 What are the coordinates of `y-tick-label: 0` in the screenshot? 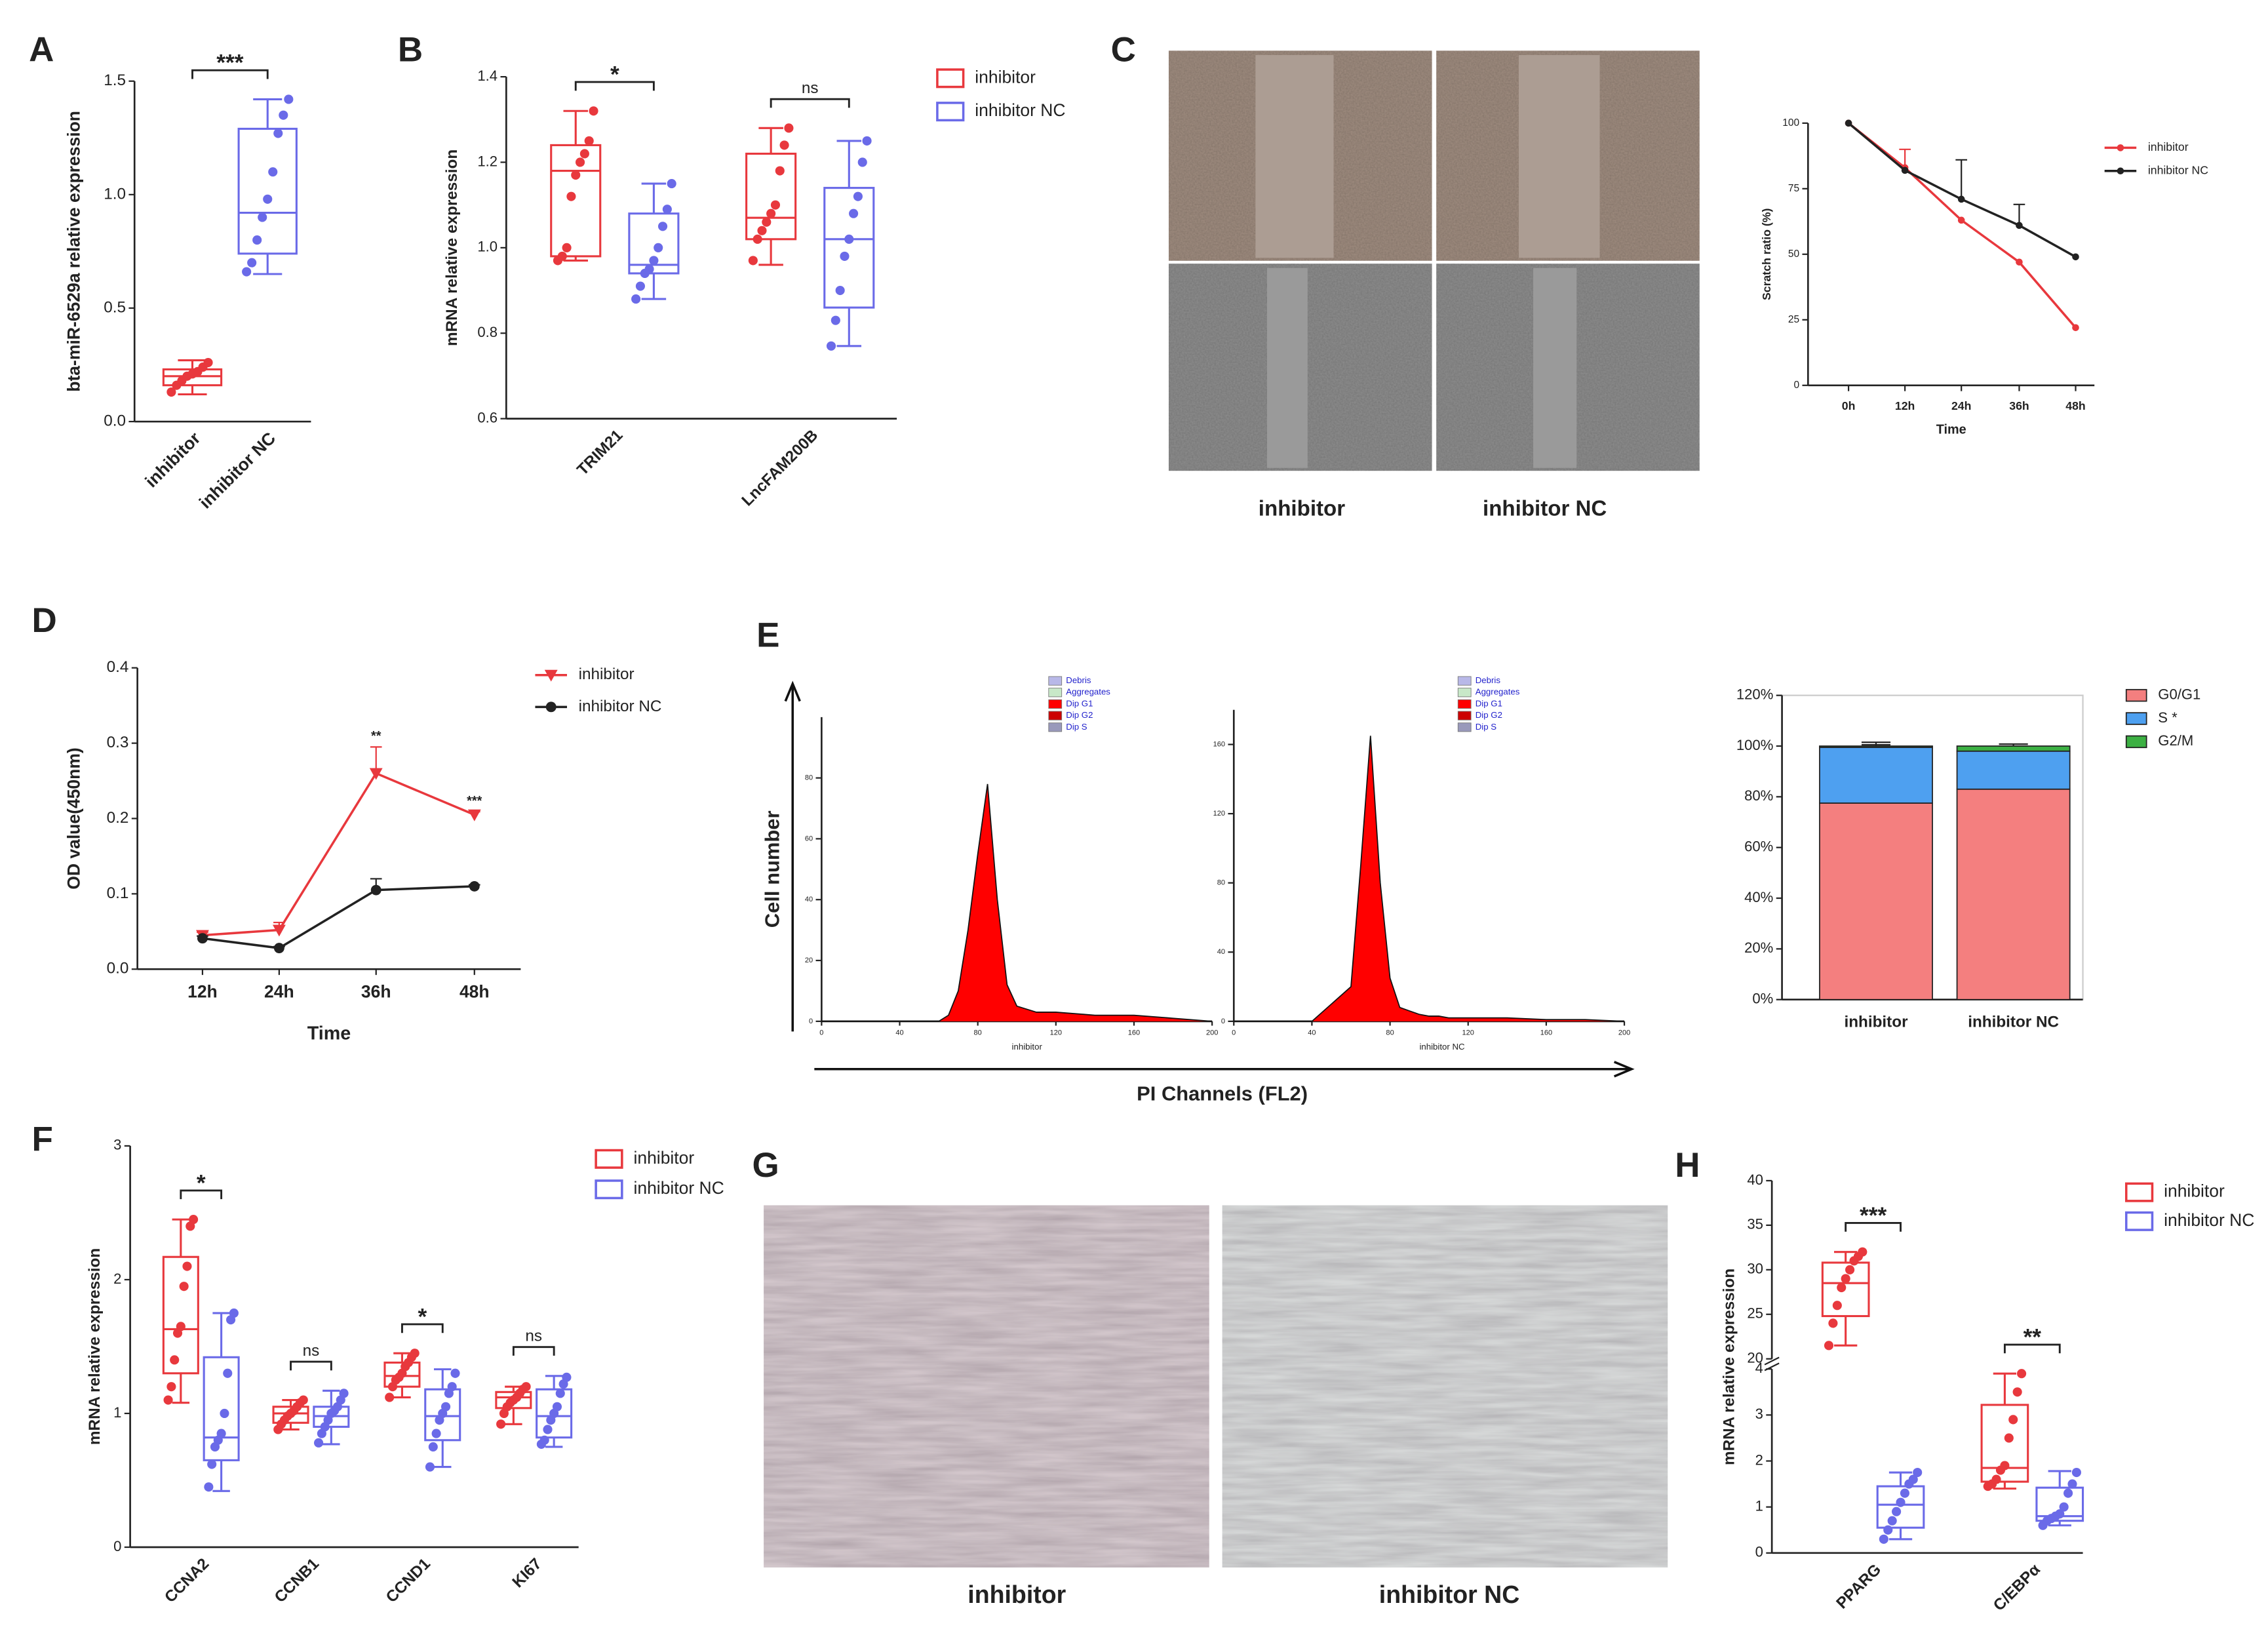 It's located at (811, 1021).